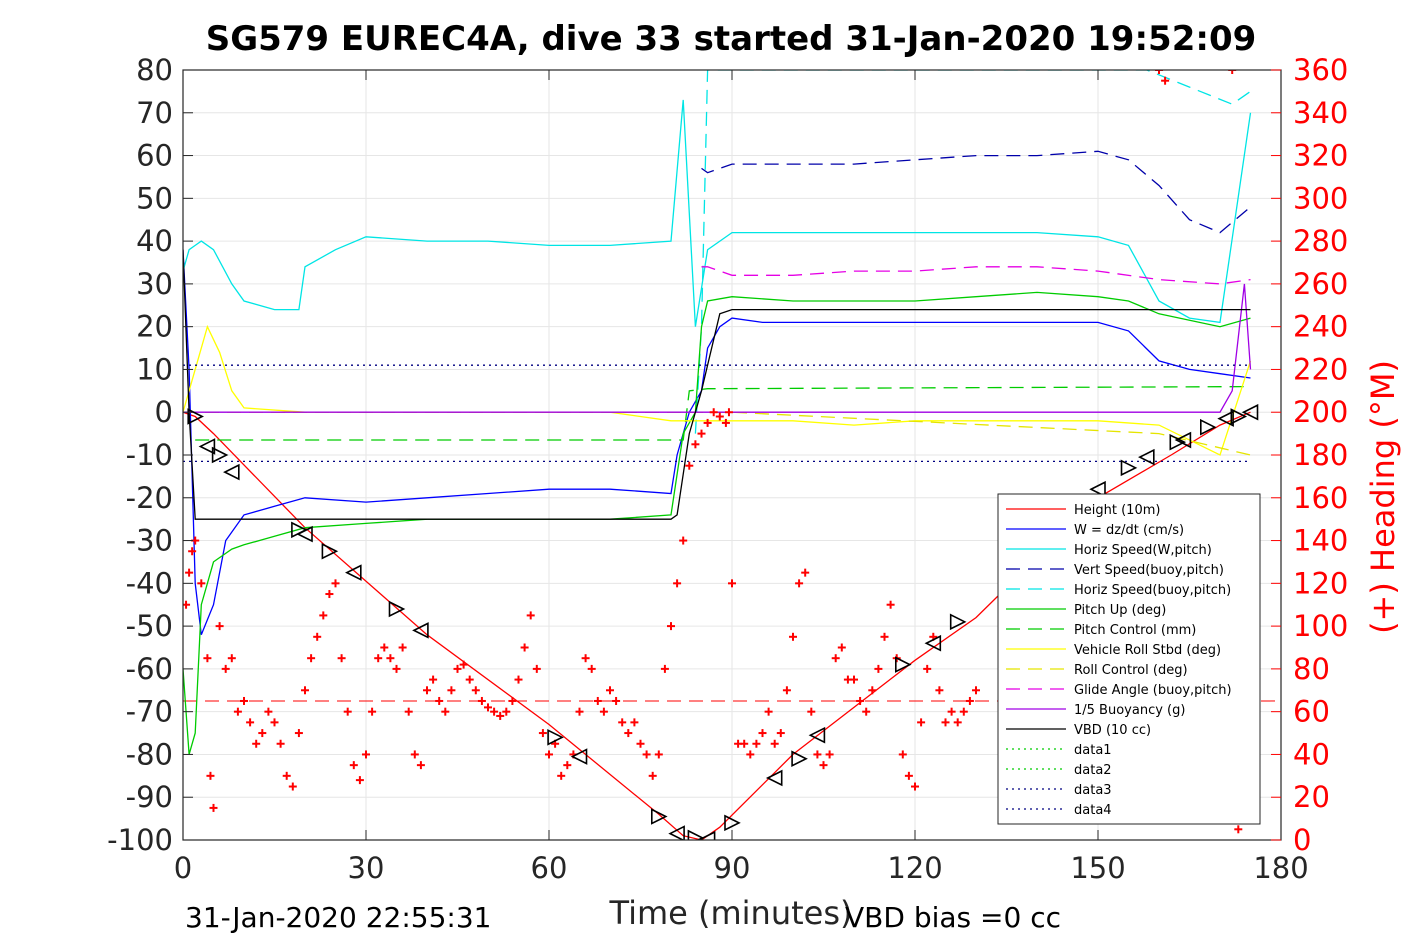 Image resolution: width=1417 pixels, height=945 pixels. I want to click on y-tick-label-left: 0, so click(164, 412).